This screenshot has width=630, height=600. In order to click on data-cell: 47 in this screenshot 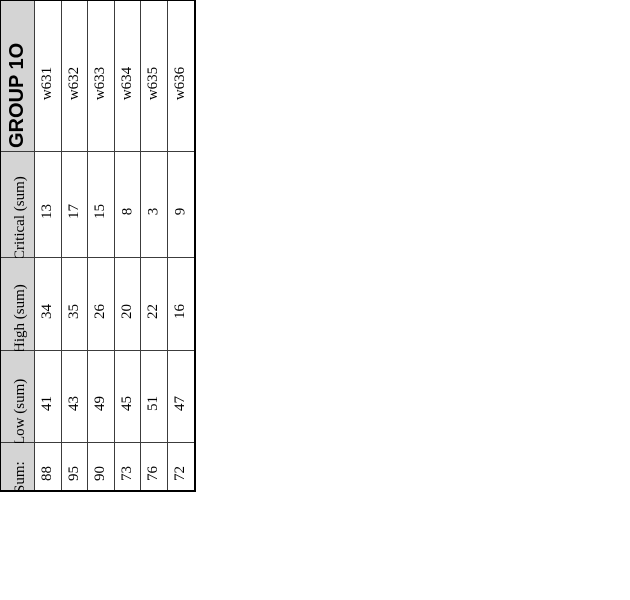, I will do `click(180, 397)`.